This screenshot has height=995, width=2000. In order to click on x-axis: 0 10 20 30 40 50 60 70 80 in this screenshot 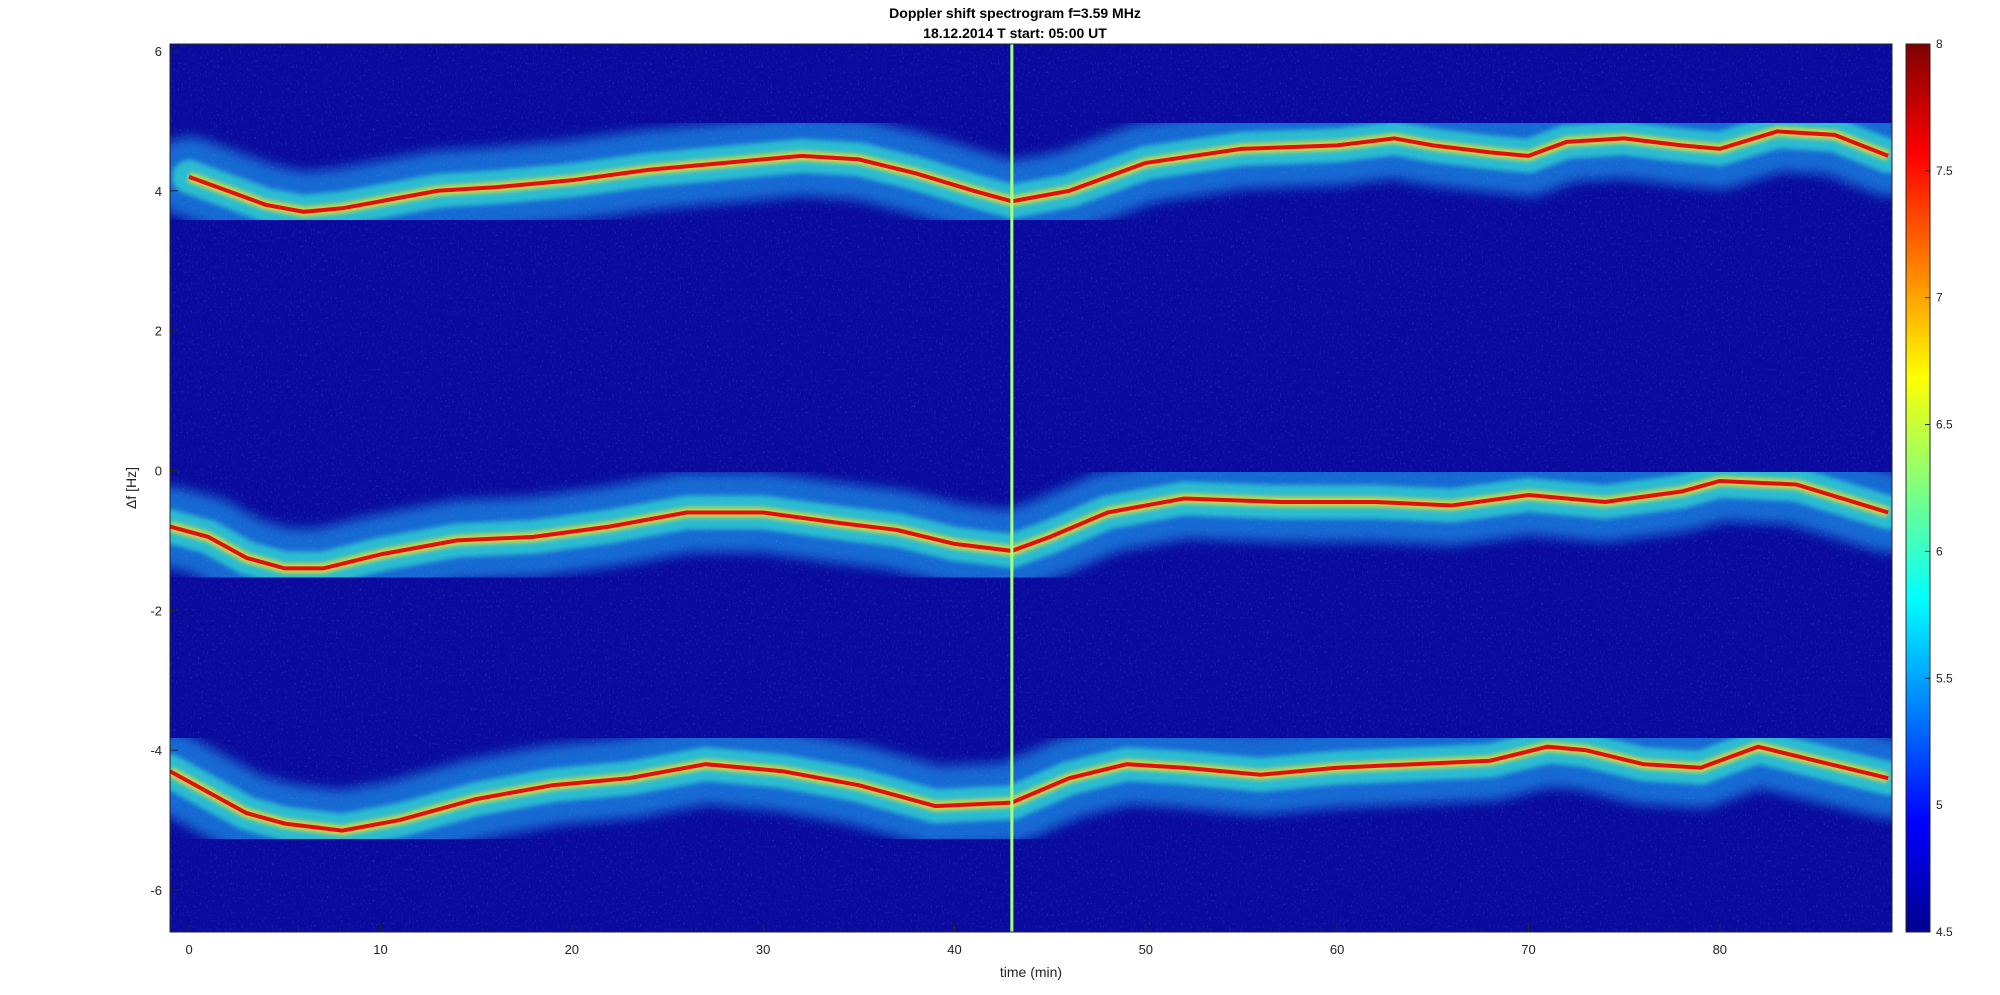, I will do `click(956, 940)`.